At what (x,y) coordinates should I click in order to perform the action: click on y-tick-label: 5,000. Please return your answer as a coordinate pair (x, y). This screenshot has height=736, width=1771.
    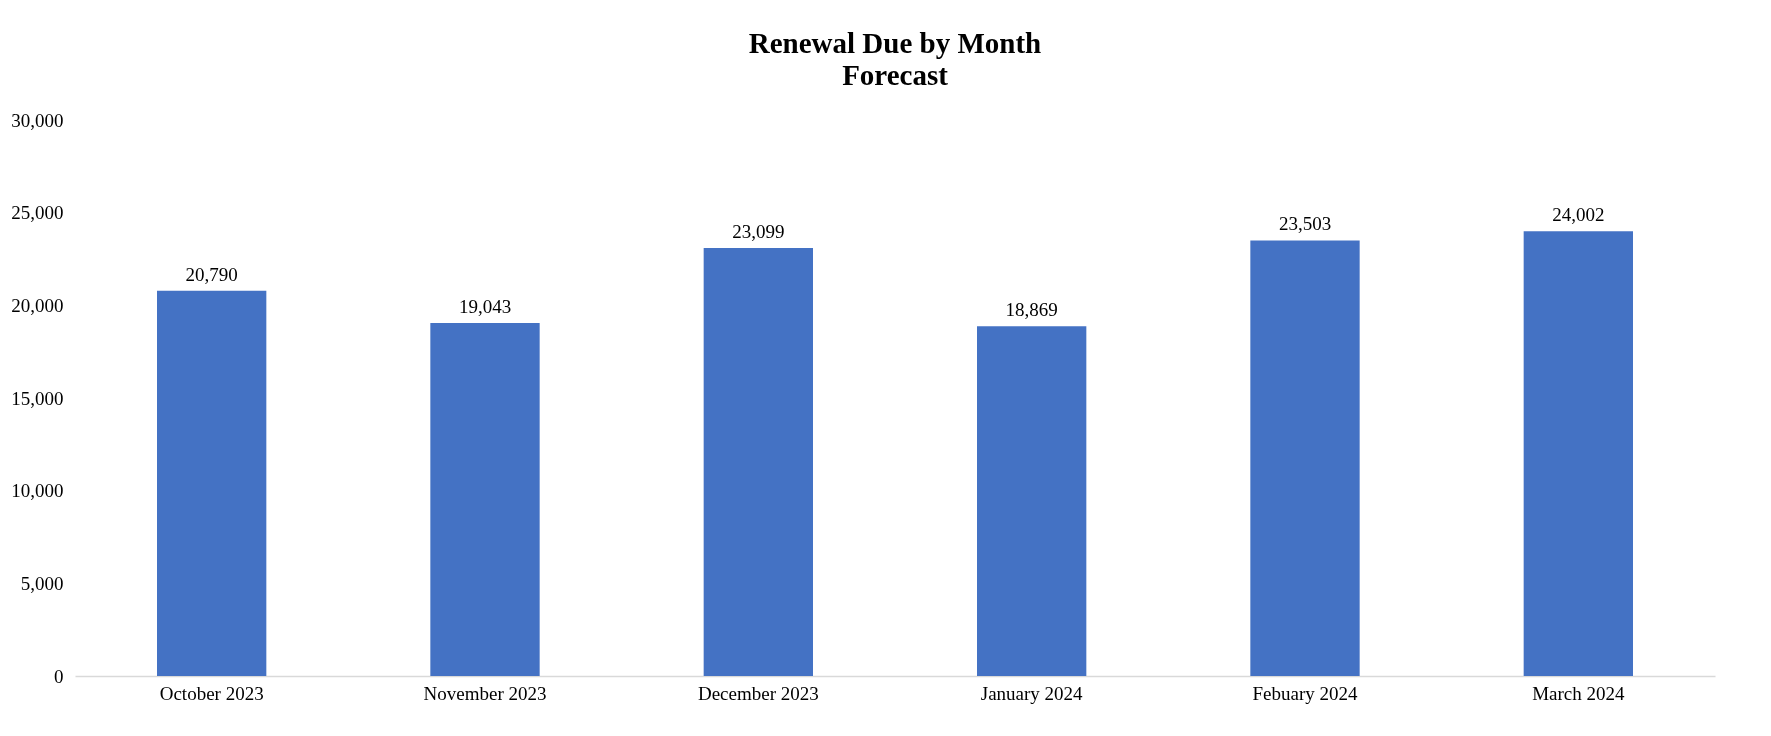
    Looking at the image, I should click on (42, 583).